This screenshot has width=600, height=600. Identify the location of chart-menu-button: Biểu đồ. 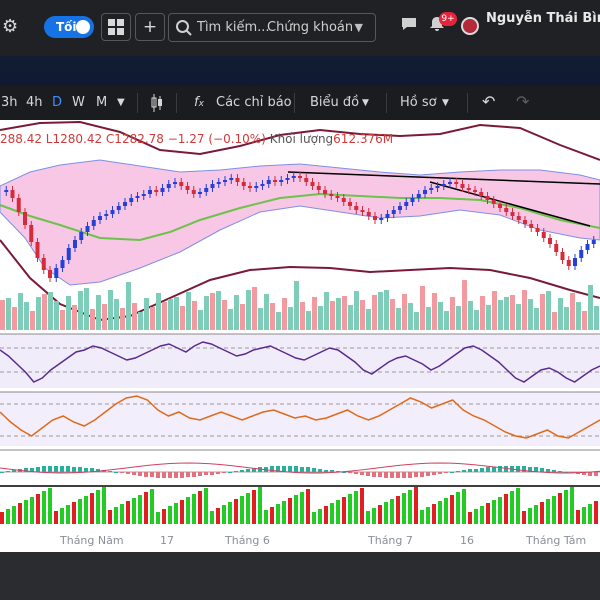
(335, 102).